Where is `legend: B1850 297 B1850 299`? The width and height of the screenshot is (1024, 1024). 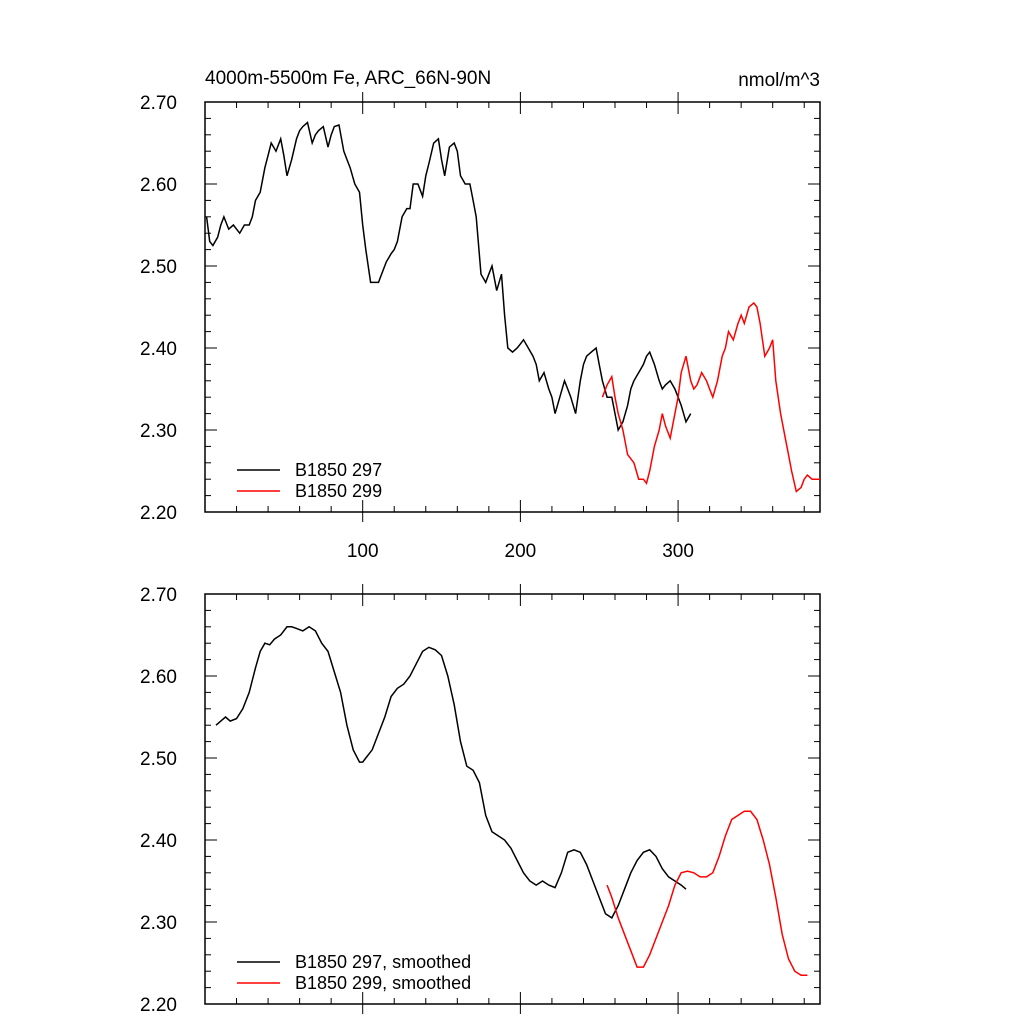
legend: B1850 297 B1850 299 is located at coordinates (309, 480).